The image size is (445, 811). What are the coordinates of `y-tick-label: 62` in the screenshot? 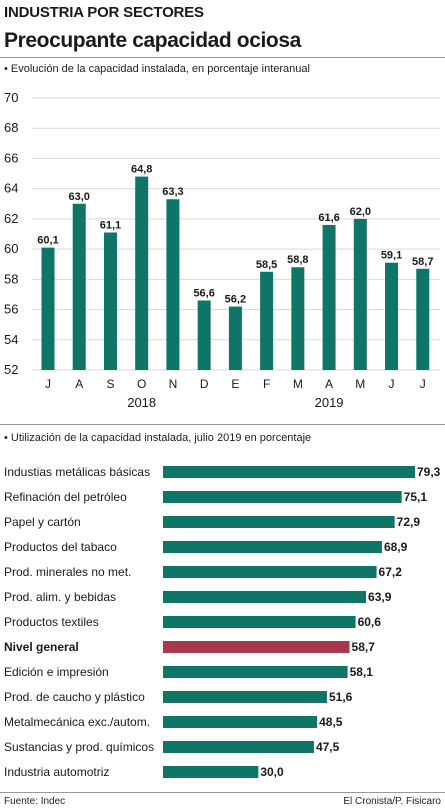 It's located at (11, 218).